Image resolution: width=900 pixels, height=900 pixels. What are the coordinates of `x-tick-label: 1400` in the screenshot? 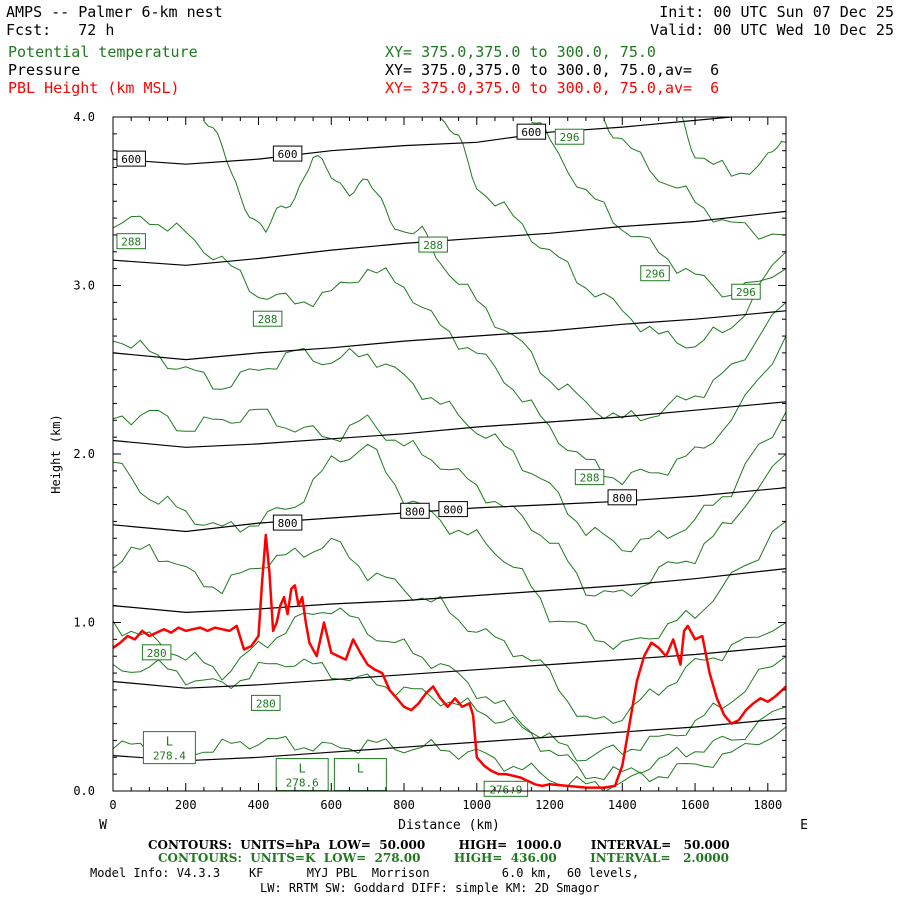 It's located at (622, 805).